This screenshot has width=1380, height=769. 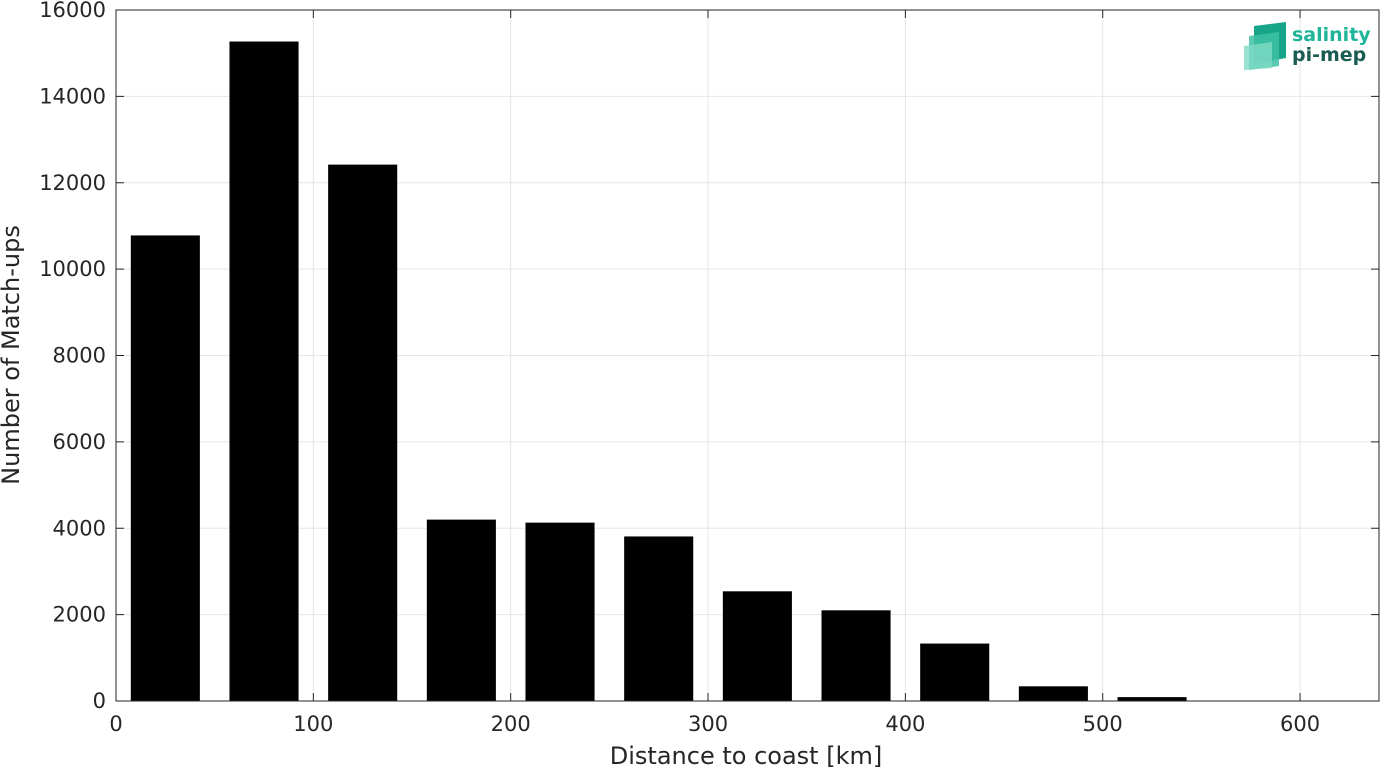 I want to click on y-tick-label: 0, so click(x=99, y=701).